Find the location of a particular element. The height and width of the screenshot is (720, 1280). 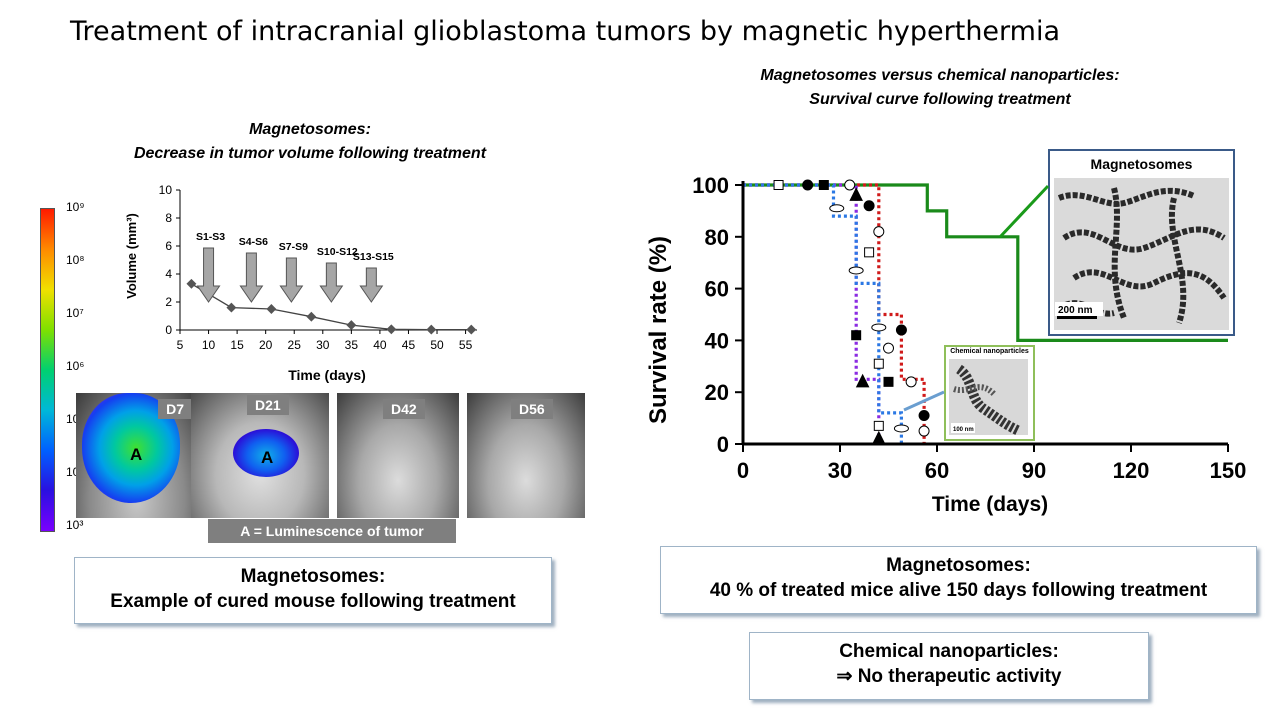

treatment-arrow-label: S13-S15 is located at coordinates (373, 257).